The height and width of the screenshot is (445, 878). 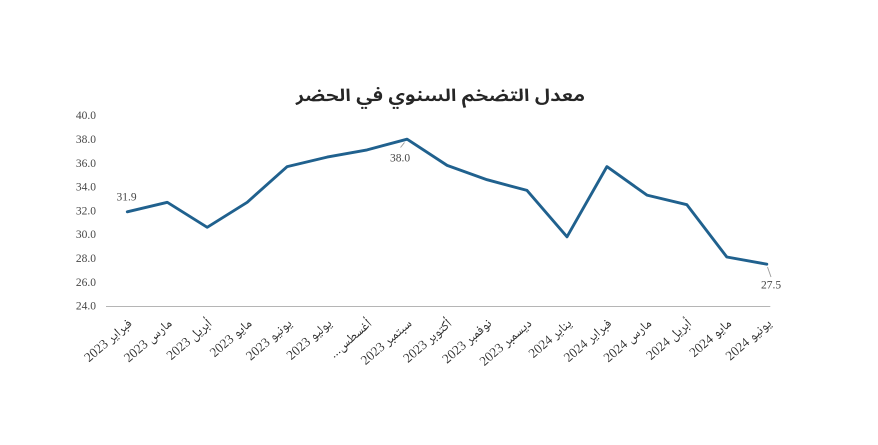 I want to click on svg-text: 32.0, so click(x=86, y=211).